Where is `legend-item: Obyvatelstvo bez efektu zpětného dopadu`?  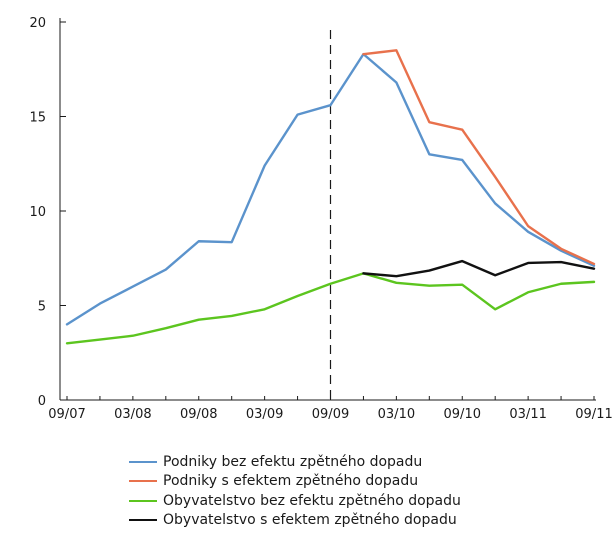
legend-item: Obyvatelstvo bez efektu zpětného dopadu is located at coordinates (295, 501).